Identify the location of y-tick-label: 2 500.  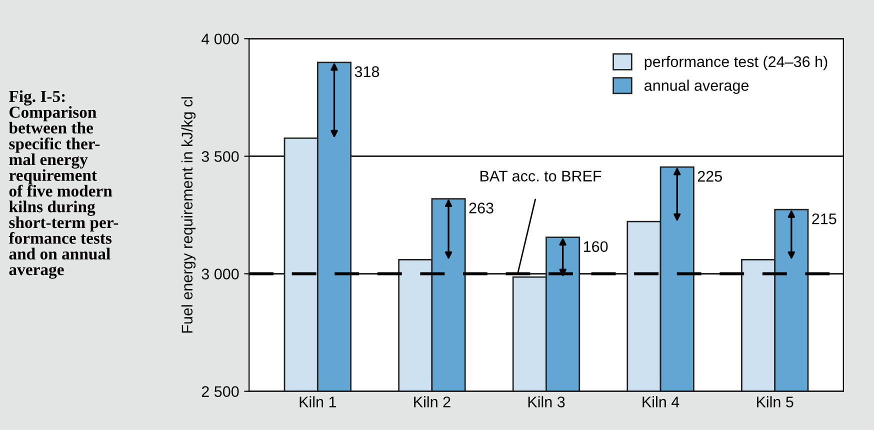
(220, 391).